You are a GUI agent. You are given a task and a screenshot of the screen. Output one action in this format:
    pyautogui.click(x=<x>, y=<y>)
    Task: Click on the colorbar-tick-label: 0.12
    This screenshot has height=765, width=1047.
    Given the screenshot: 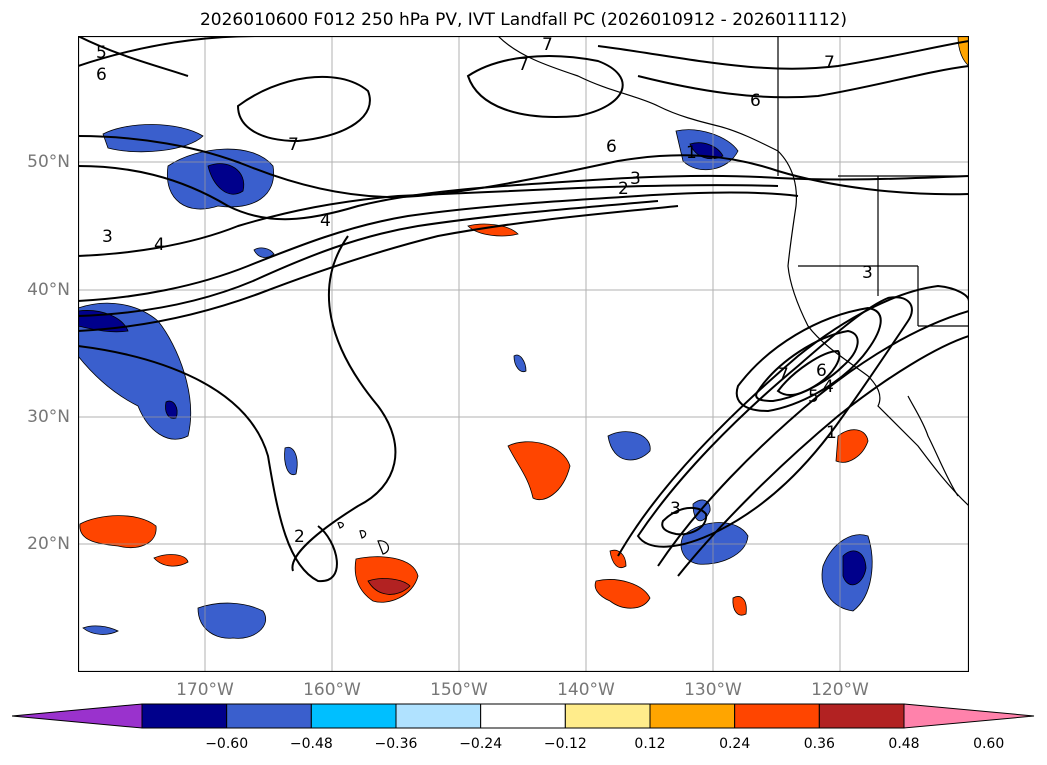 What is the action you would take?
    pyautogui.click(x=650, y=744)
    